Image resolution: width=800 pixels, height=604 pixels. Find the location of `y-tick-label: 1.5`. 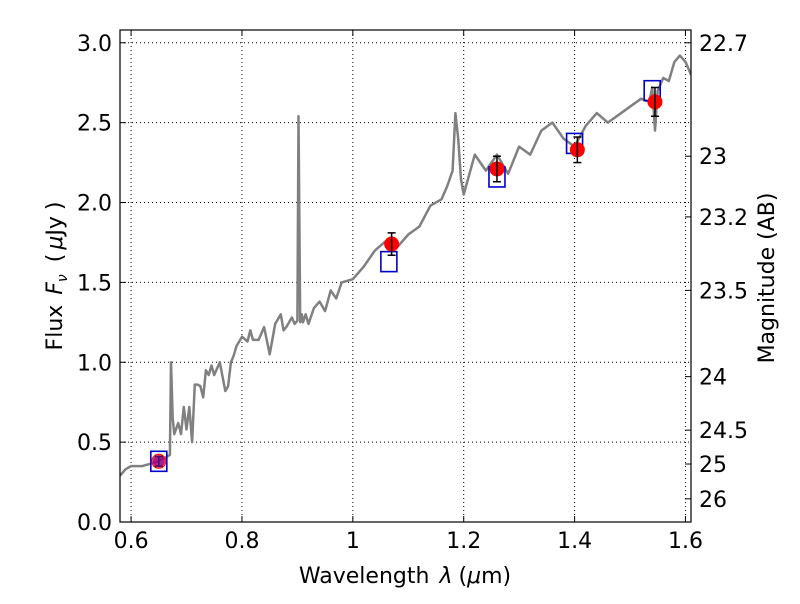

y-tick-label: 1.5 is located at coordinates (94, 283).